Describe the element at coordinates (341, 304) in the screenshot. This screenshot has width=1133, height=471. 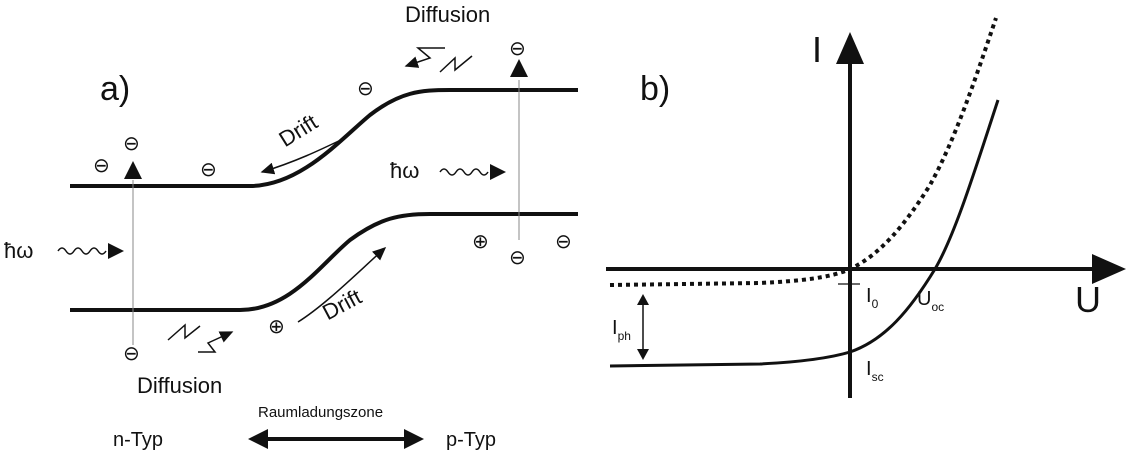
I see `drift-label-bottom: Drift` at that location.